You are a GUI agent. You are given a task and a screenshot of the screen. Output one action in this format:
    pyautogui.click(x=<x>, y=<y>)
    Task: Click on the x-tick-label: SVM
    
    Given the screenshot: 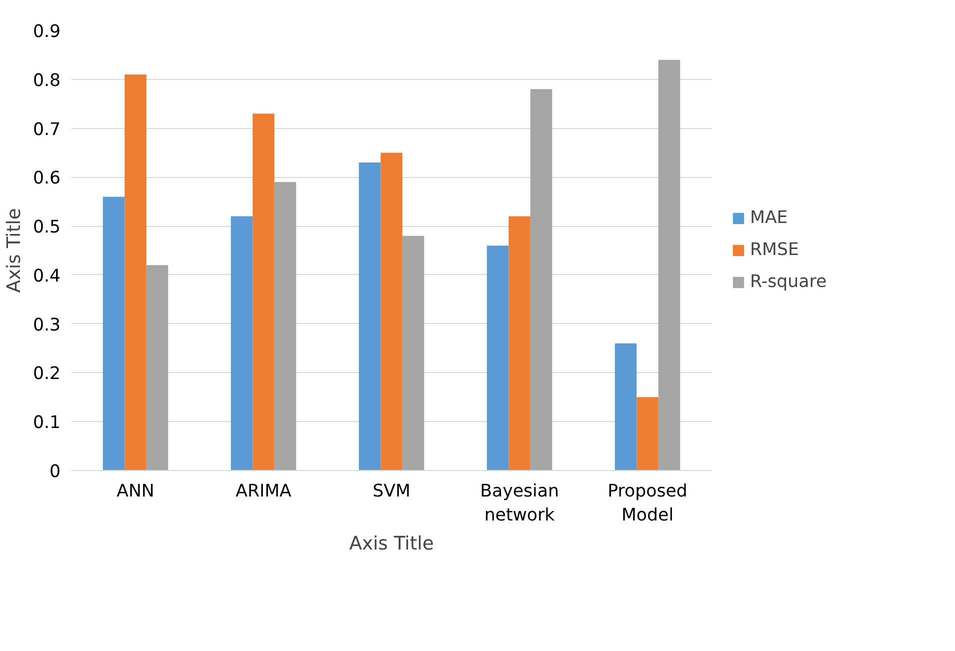 What is the action you would take?
    pyautogui.click(x=391, y=492)
    